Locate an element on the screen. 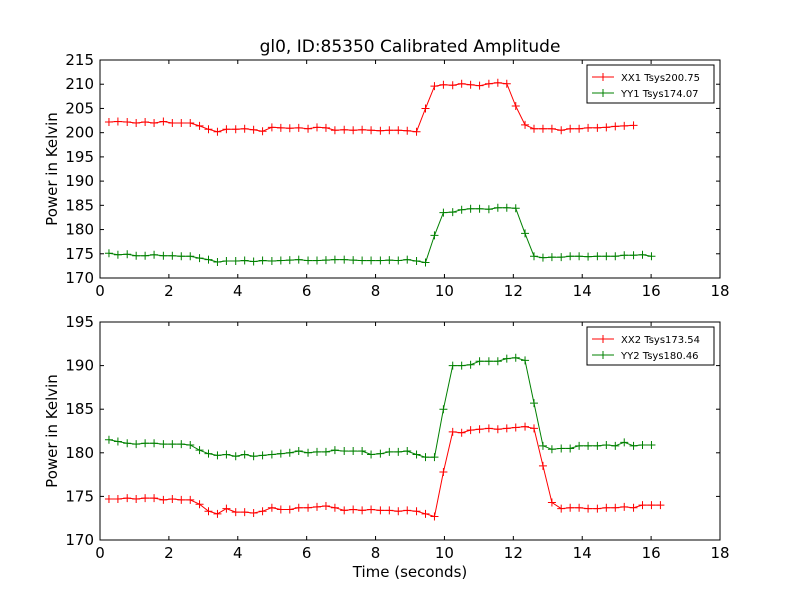  x-tick-label: 12 is located at coordinates (513, 291).